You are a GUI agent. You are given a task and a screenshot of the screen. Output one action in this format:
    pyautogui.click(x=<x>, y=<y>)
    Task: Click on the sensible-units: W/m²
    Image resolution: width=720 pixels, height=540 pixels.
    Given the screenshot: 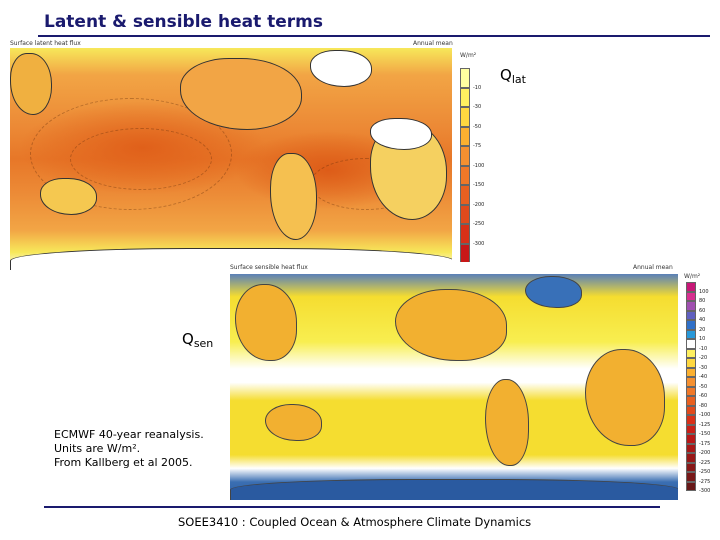 What is the action you would take?
    pyautogui.click(x=692, y=276)
    